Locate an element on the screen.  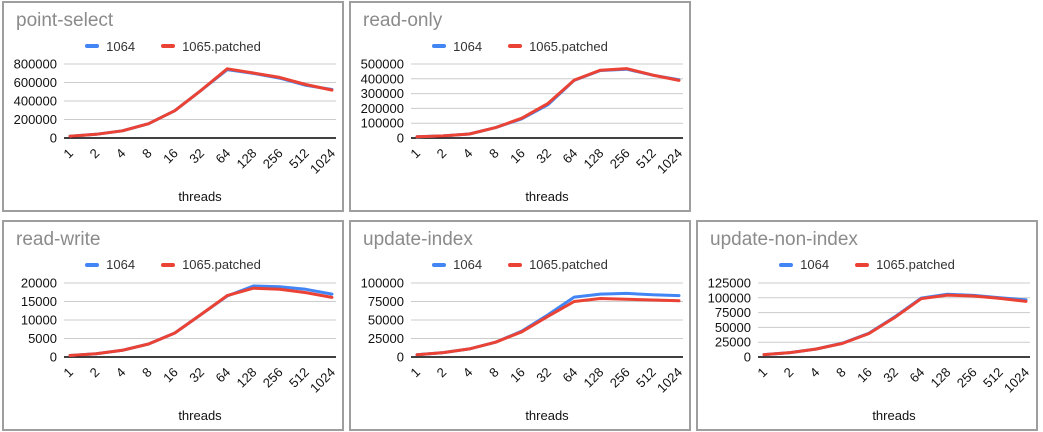
svg-text: 50000 is located at coordinates (386, 319).